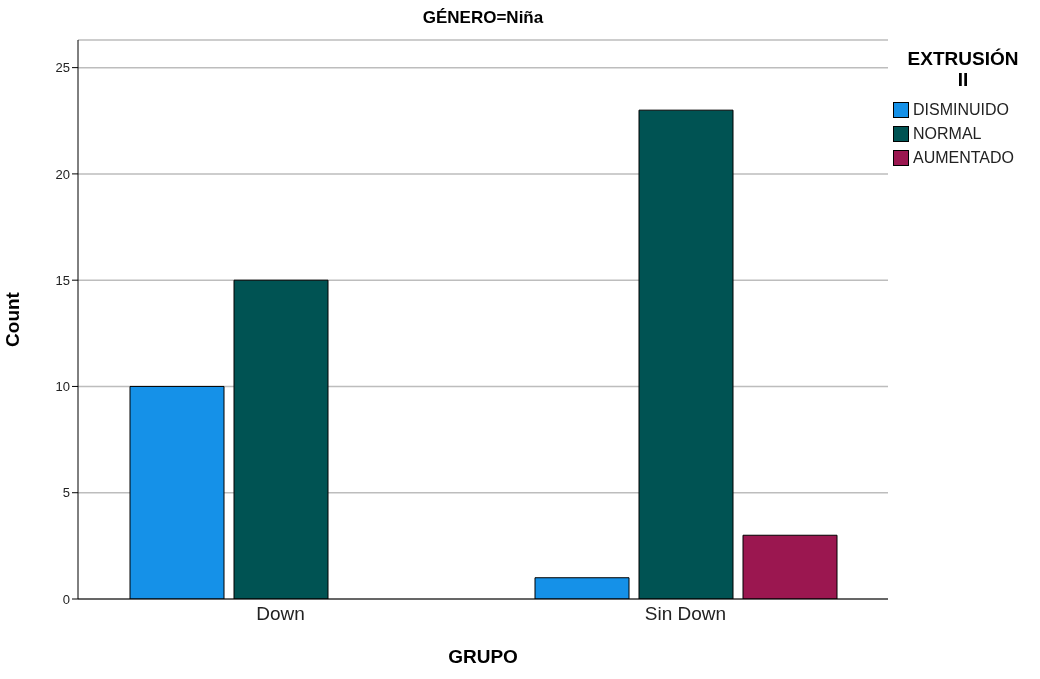 The image size is (1040, 679). Describe the element at coordinates (62, 174) in the screenshot. I see `y-tick-label: 20` at that location.